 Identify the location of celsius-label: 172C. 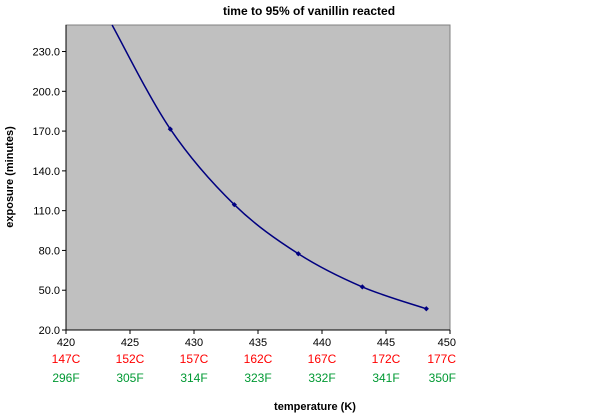
(386, 359).